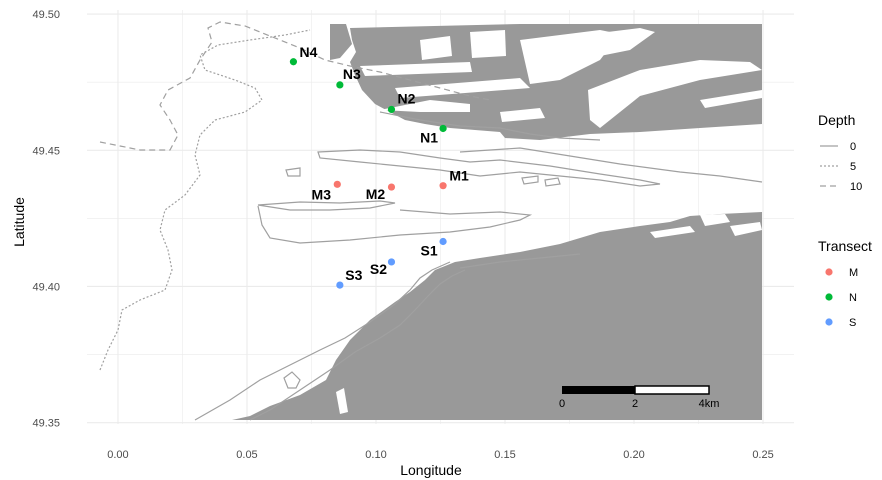  I want to click on station-label-s3: S3, so click(353, 275).